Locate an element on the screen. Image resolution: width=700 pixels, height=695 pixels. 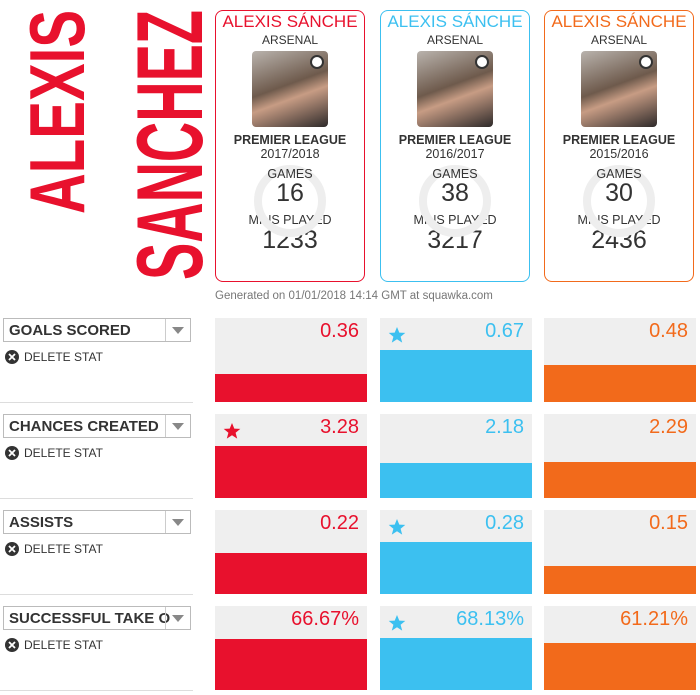
stat-select: GOALS SCORED is located at coordinates (97, 330).